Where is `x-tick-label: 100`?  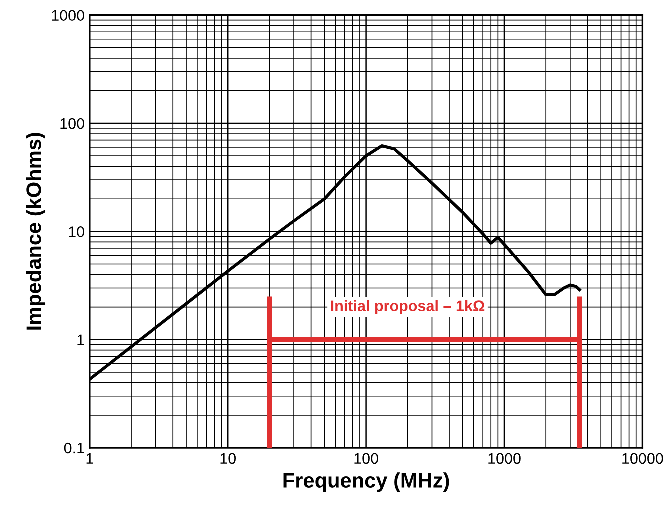 x-tick-label: 100 is located at coordinates (366, 458).